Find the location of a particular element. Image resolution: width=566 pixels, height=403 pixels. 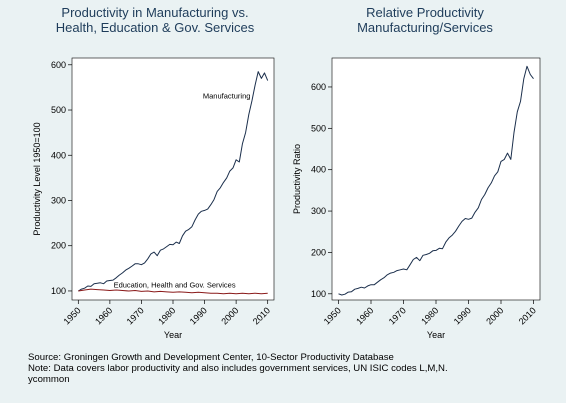

left-series-label-0: Manufacturing is located at coordinates (227, 96).